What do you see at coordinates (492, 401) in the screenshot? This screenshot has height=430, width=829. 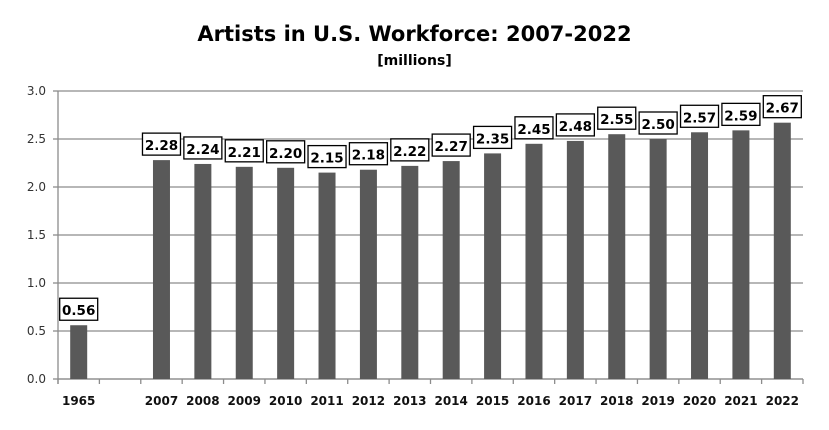 I see `x-tick-label: 2015` at bounding box center [492, 401].